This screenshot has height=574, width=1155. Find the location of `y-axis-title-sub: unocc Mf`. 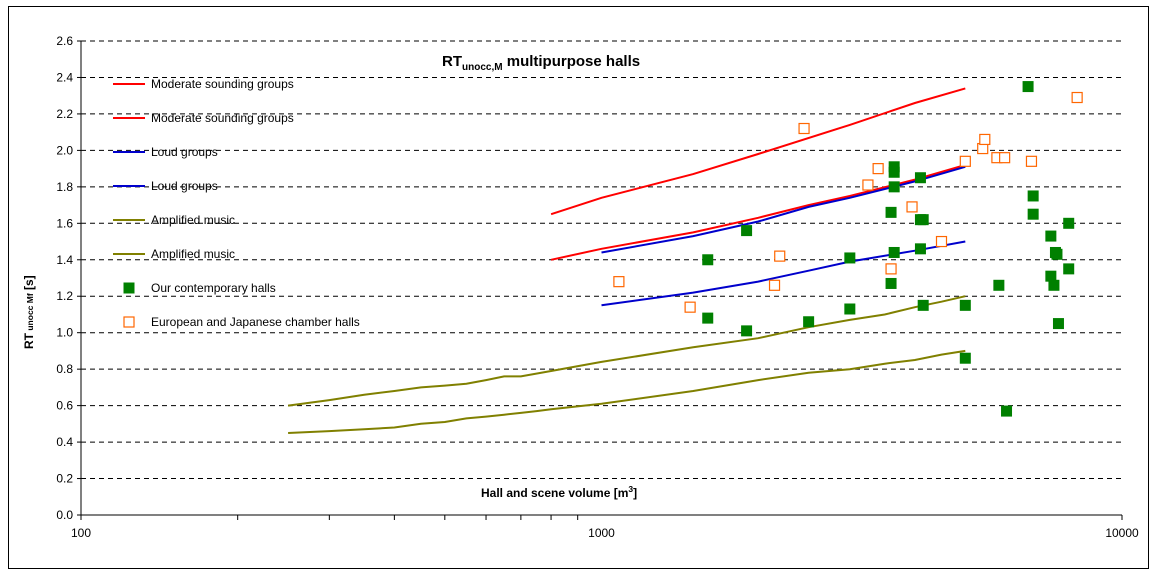

y-axis-title-sub: unocc Mf is located at coordinates (30, 313).